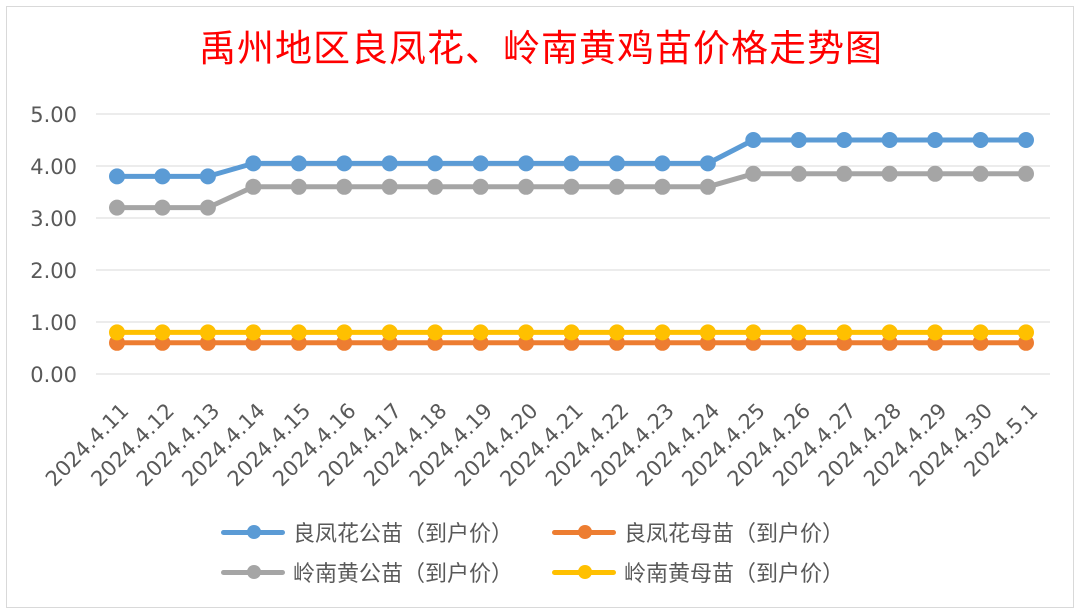 The width and height of the screenshot is (1082, 616). Describe the element at coordinates (53, 115) in the screenshot. I see `y-tick-label: 5.00` at that location.